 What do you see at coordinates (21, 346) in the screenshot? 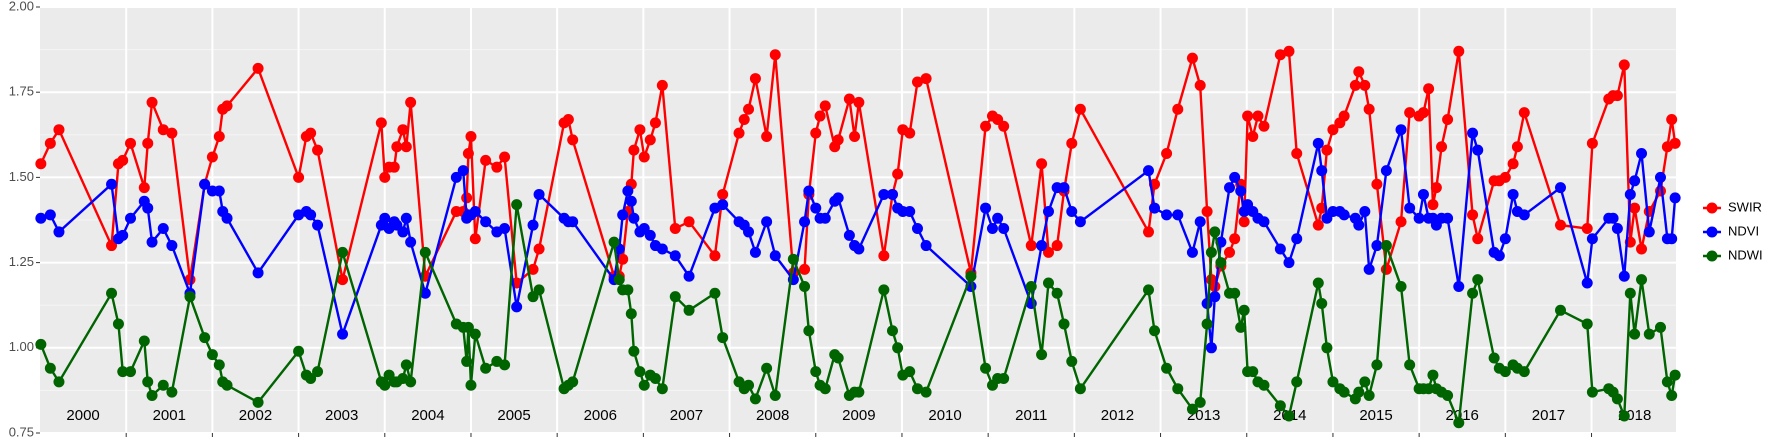
I see `y-tick-label: 1.00` at bounding box center [21, 346].